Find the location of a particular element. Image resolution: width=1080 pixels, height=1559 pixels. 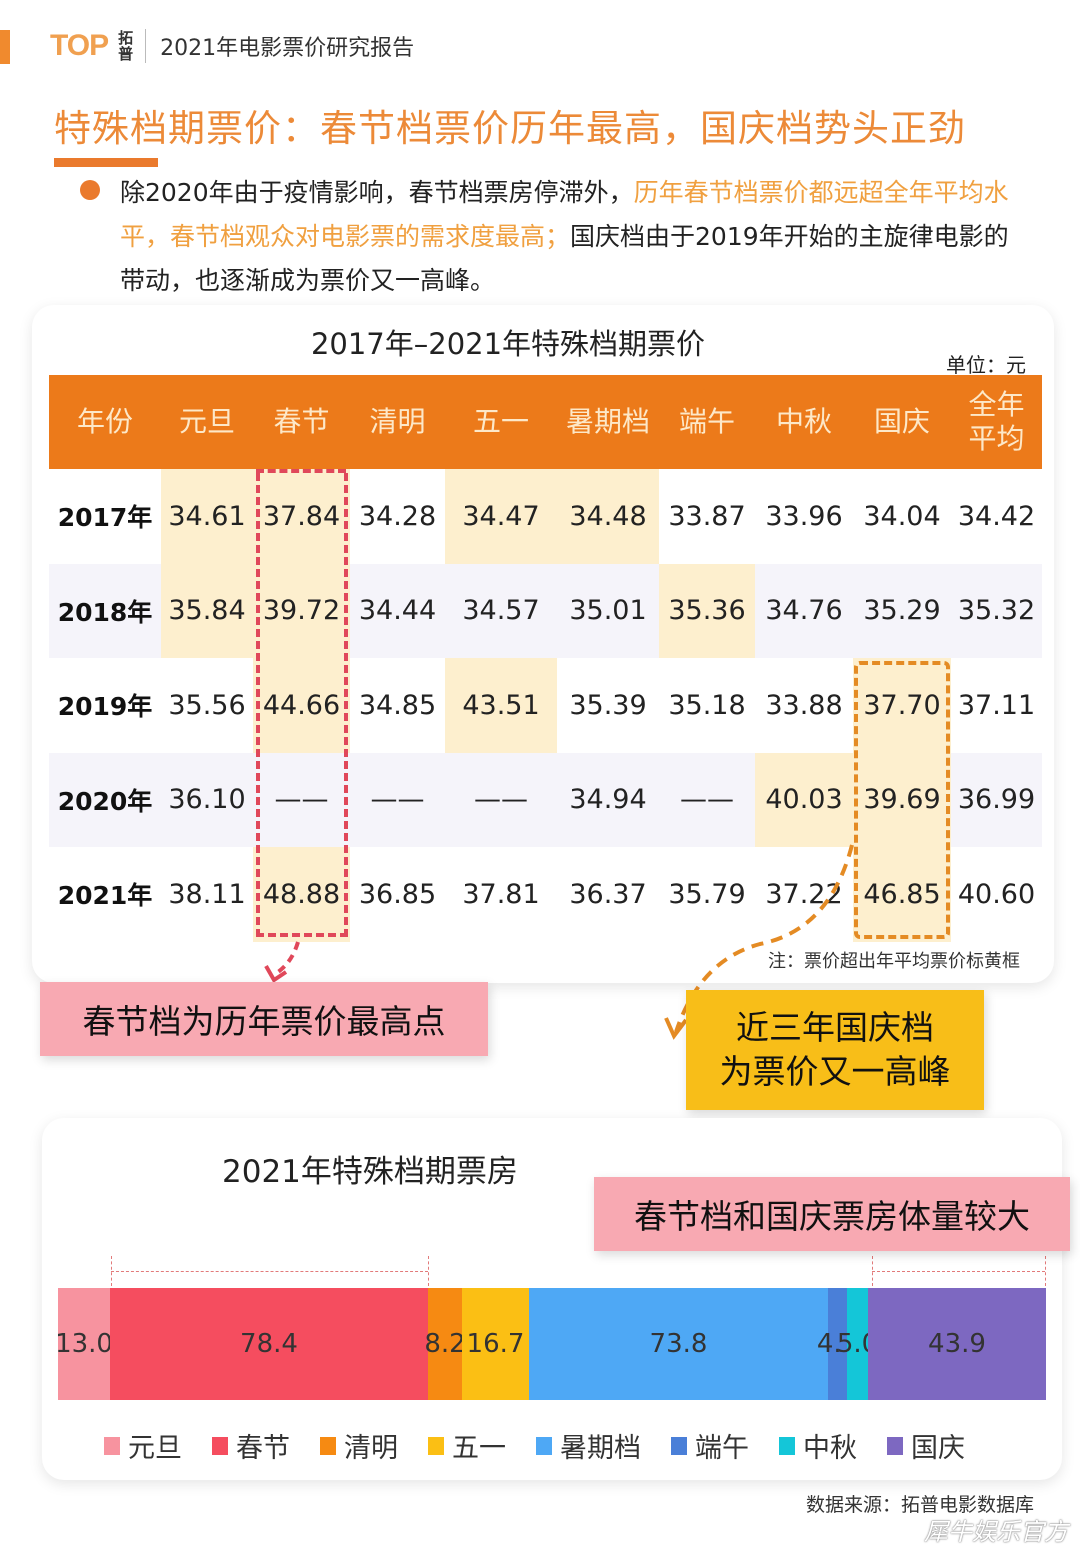

bar-segment-guoqing: 43.9 is located at coordinates (957, 1344).